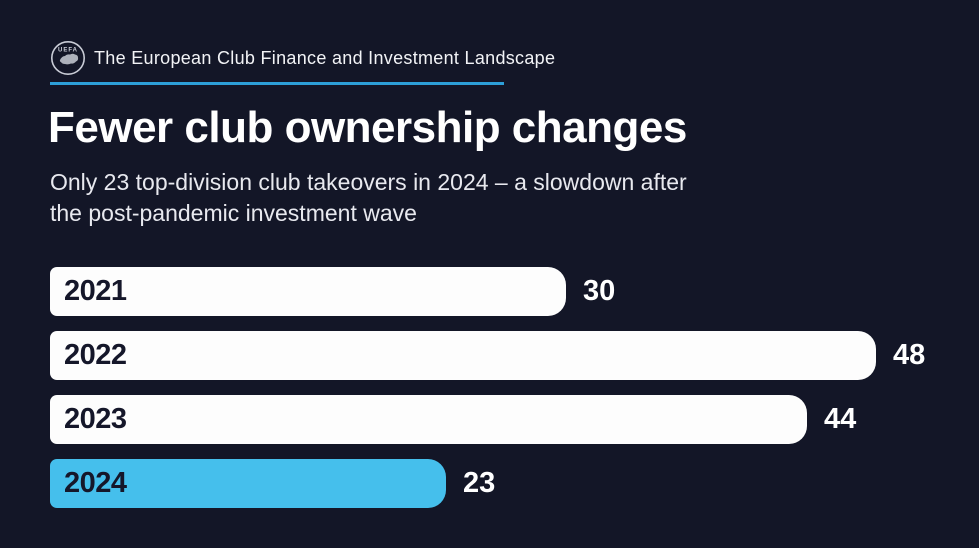 This screenshot has width=979, height=548. I want to click on page-title: Fewer club ownership changes, so click(367, 127).